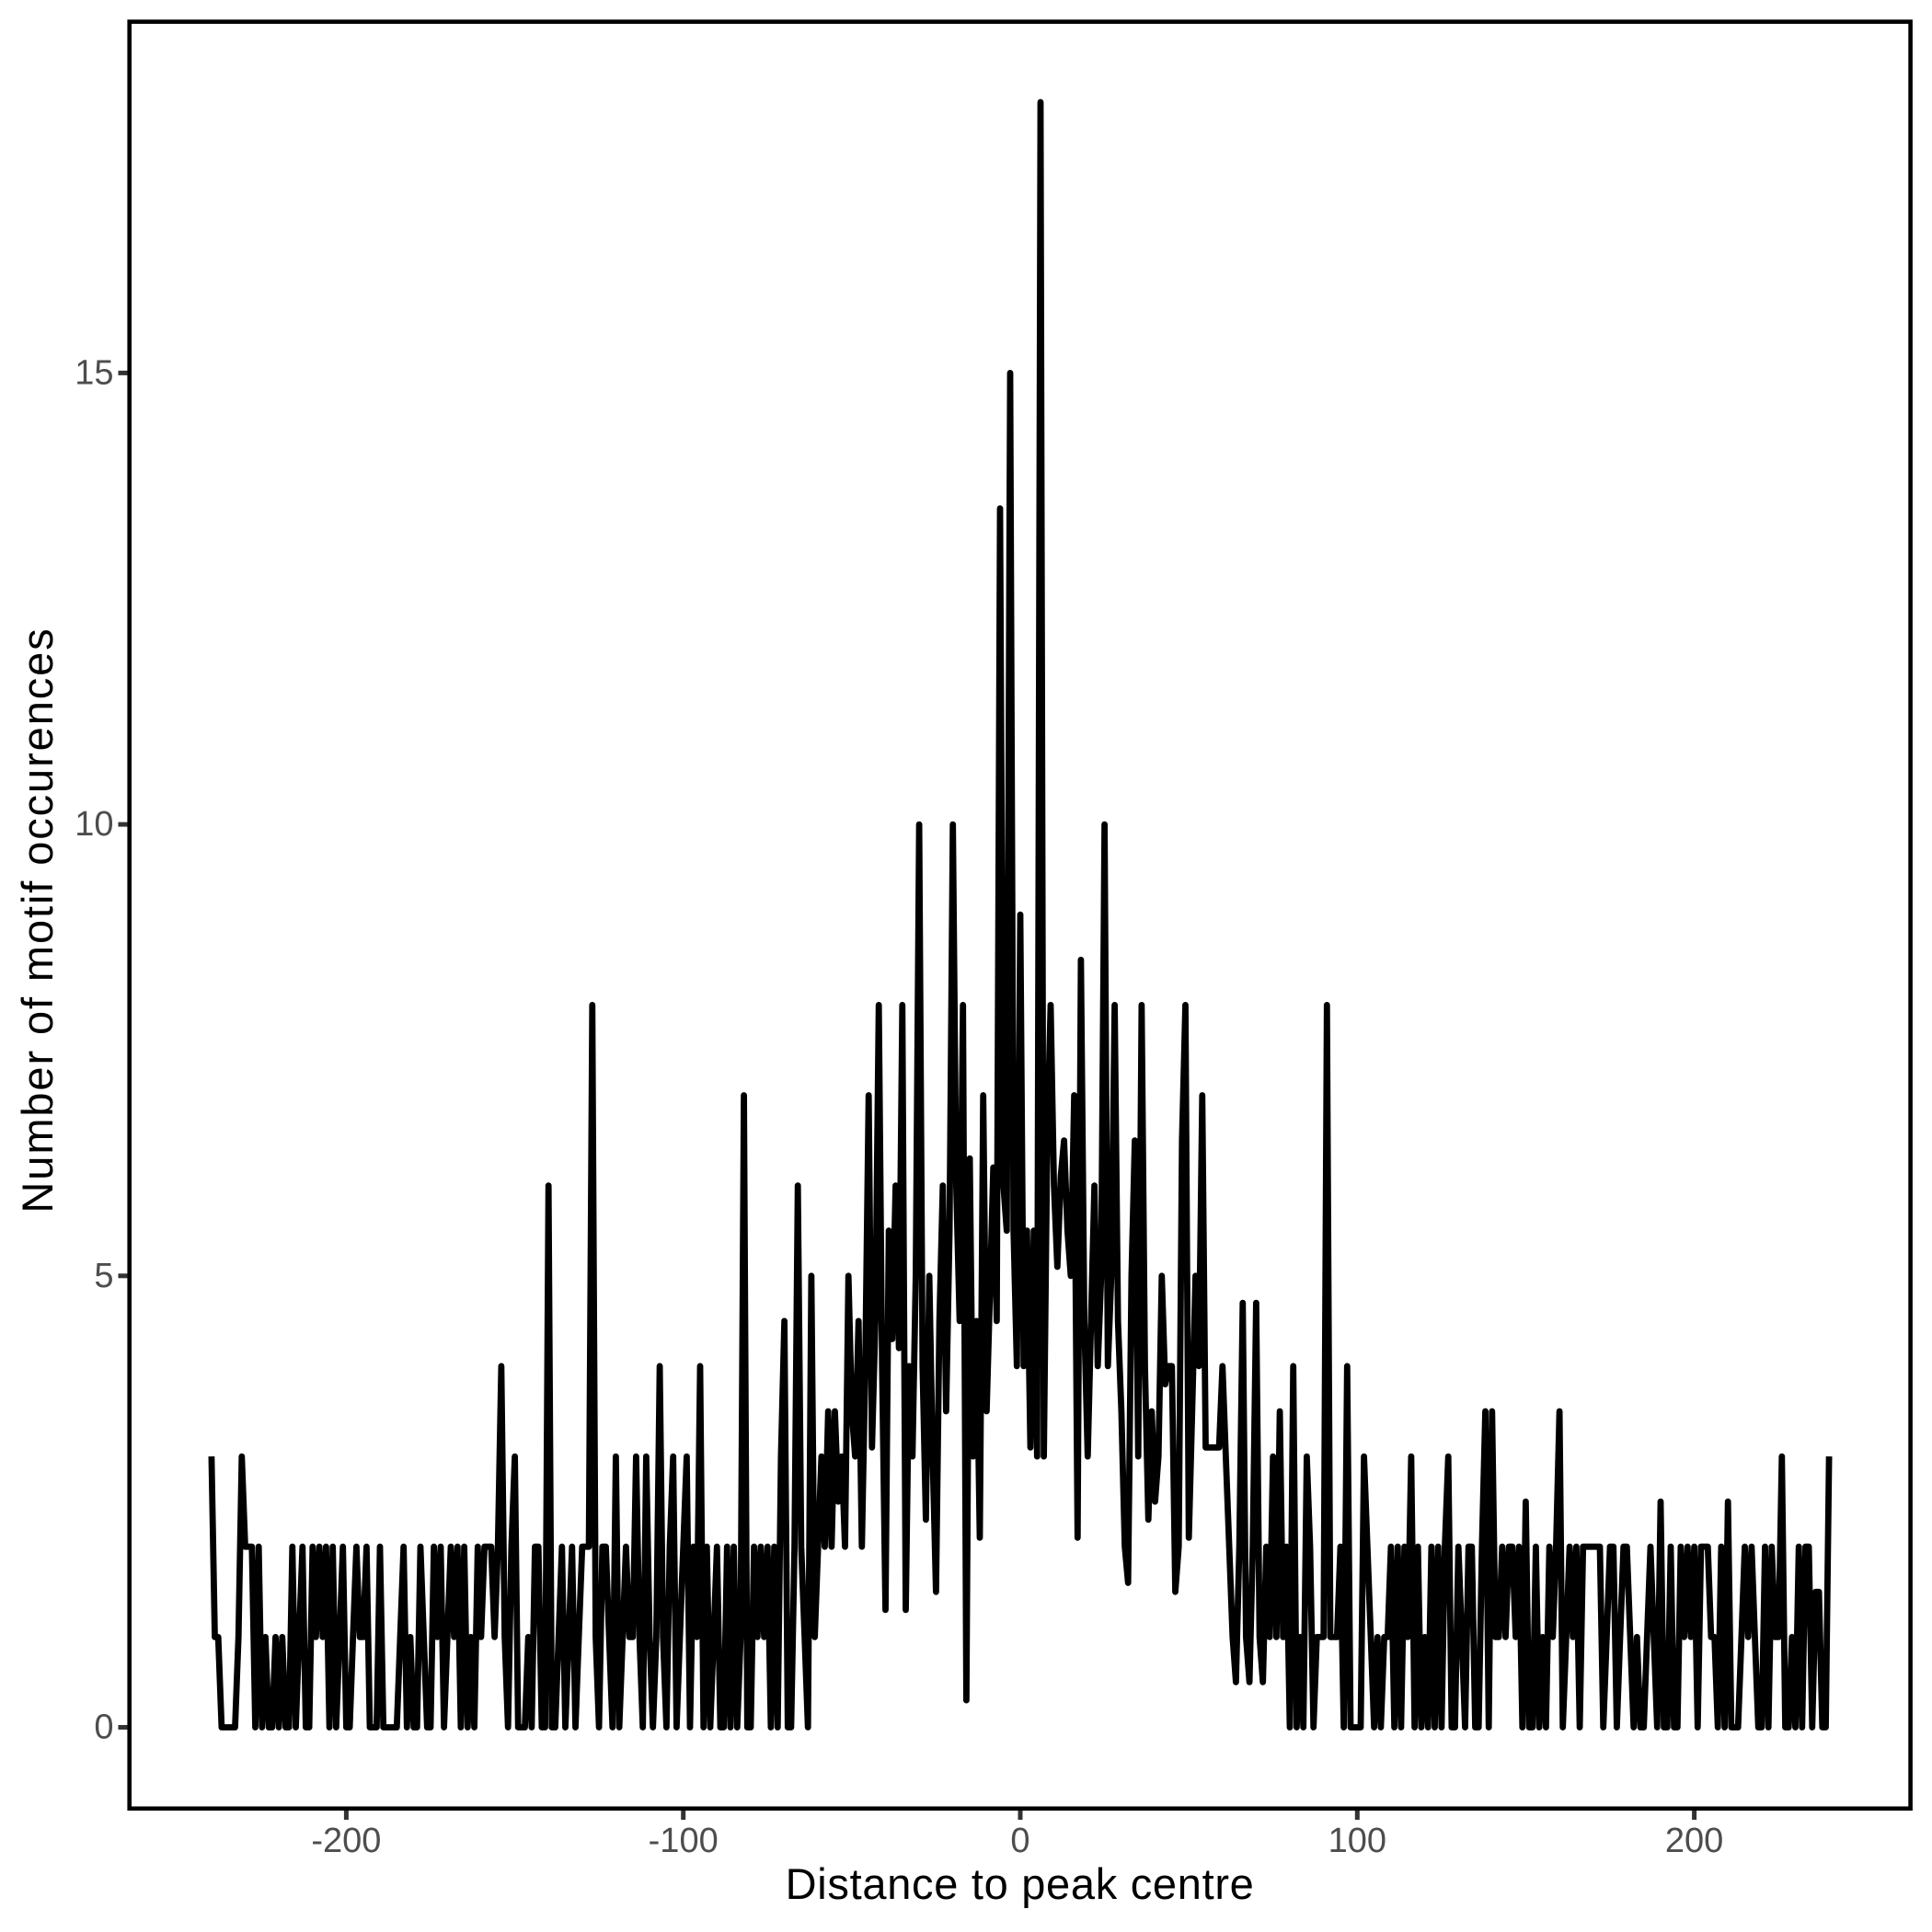  Describe the element at coordinates (94, 372) in the screenshot. I see `svg-text: 15` at that location.